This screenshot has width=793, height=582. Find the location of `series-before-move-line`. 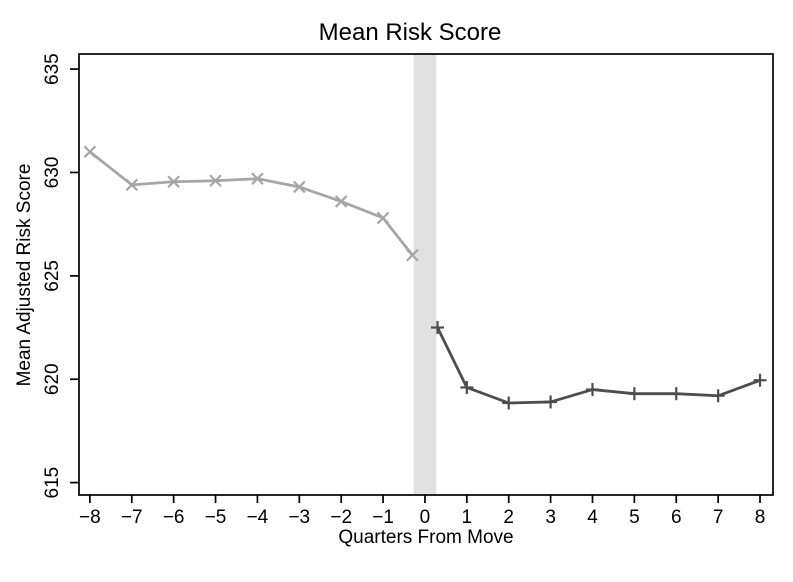

series-before-move-line is located at coordinates (251, 203).